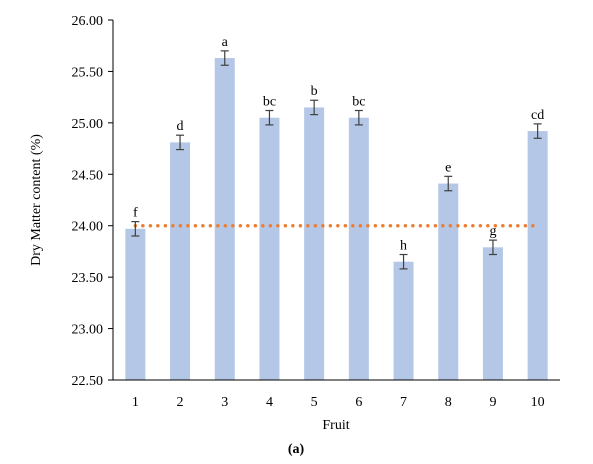 Image resolution: width=593 pixels, height=464 pixels. What do you see at coordinates (492, 402) in the screenshot?
I see `x-tick-label: 9` at bounding box center [492, 402].